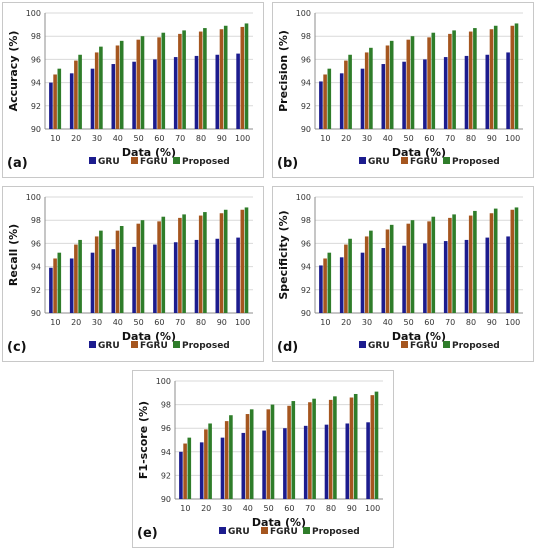 The image size is (537, 550). Describe the element at coordinates (17, 163) in the screenshot. I see `panel-label: (a)` at that location.